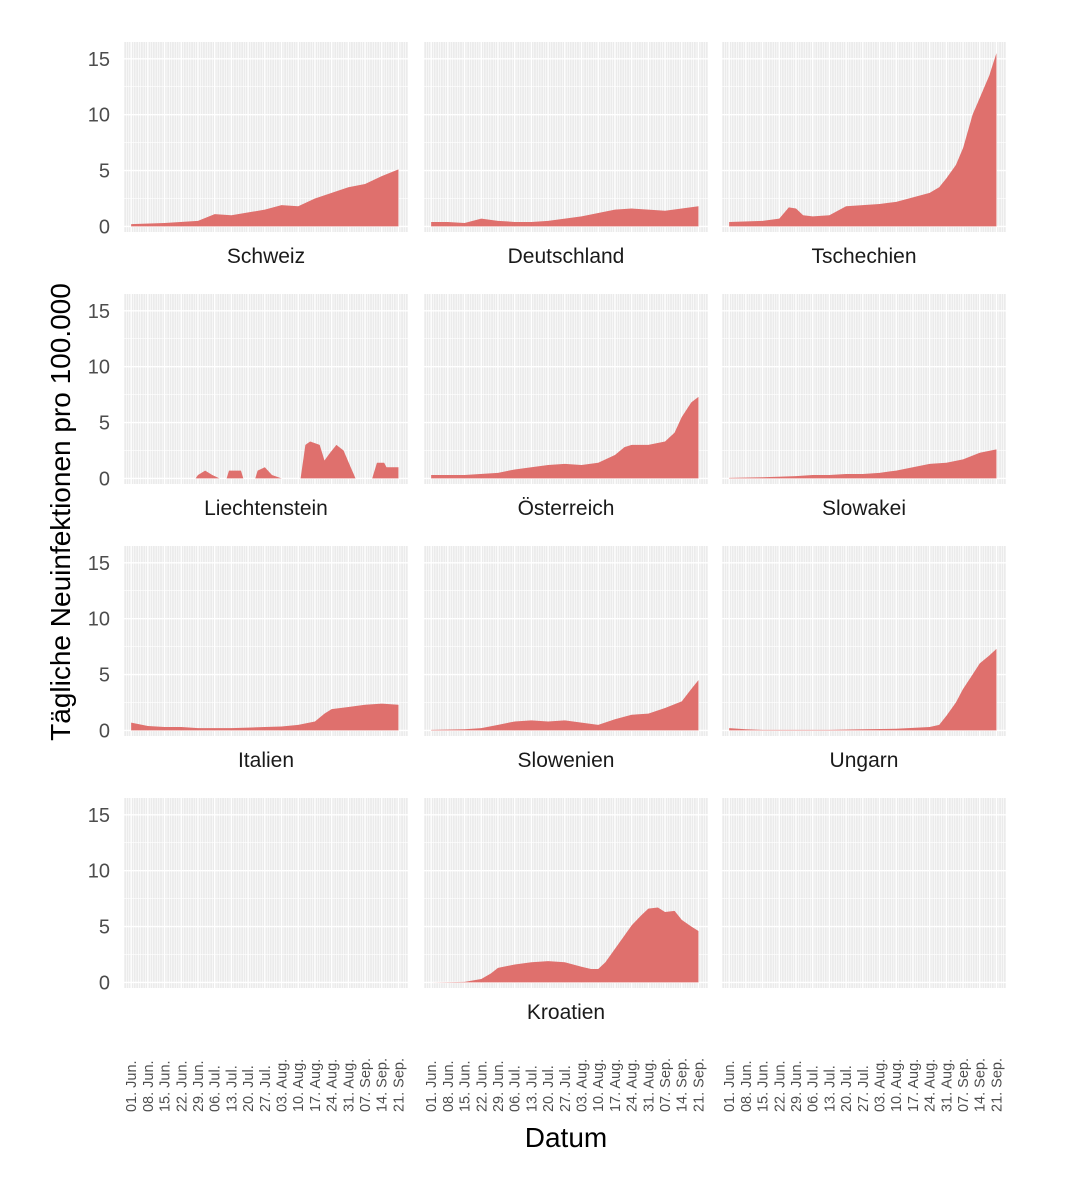 The image size is (1088, 1200). Describe the element at coordinates (566, 1137) in the screenshot. I see `x-axis-title: Datum` at that location.